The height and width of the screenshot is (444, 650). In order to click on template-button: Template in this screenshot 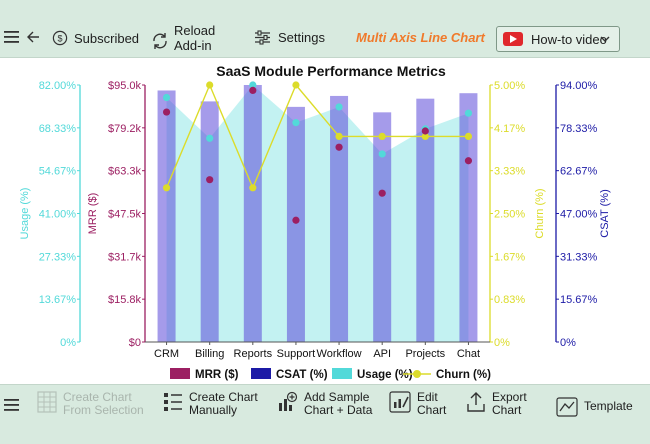, I will do `click(594, 407)`.